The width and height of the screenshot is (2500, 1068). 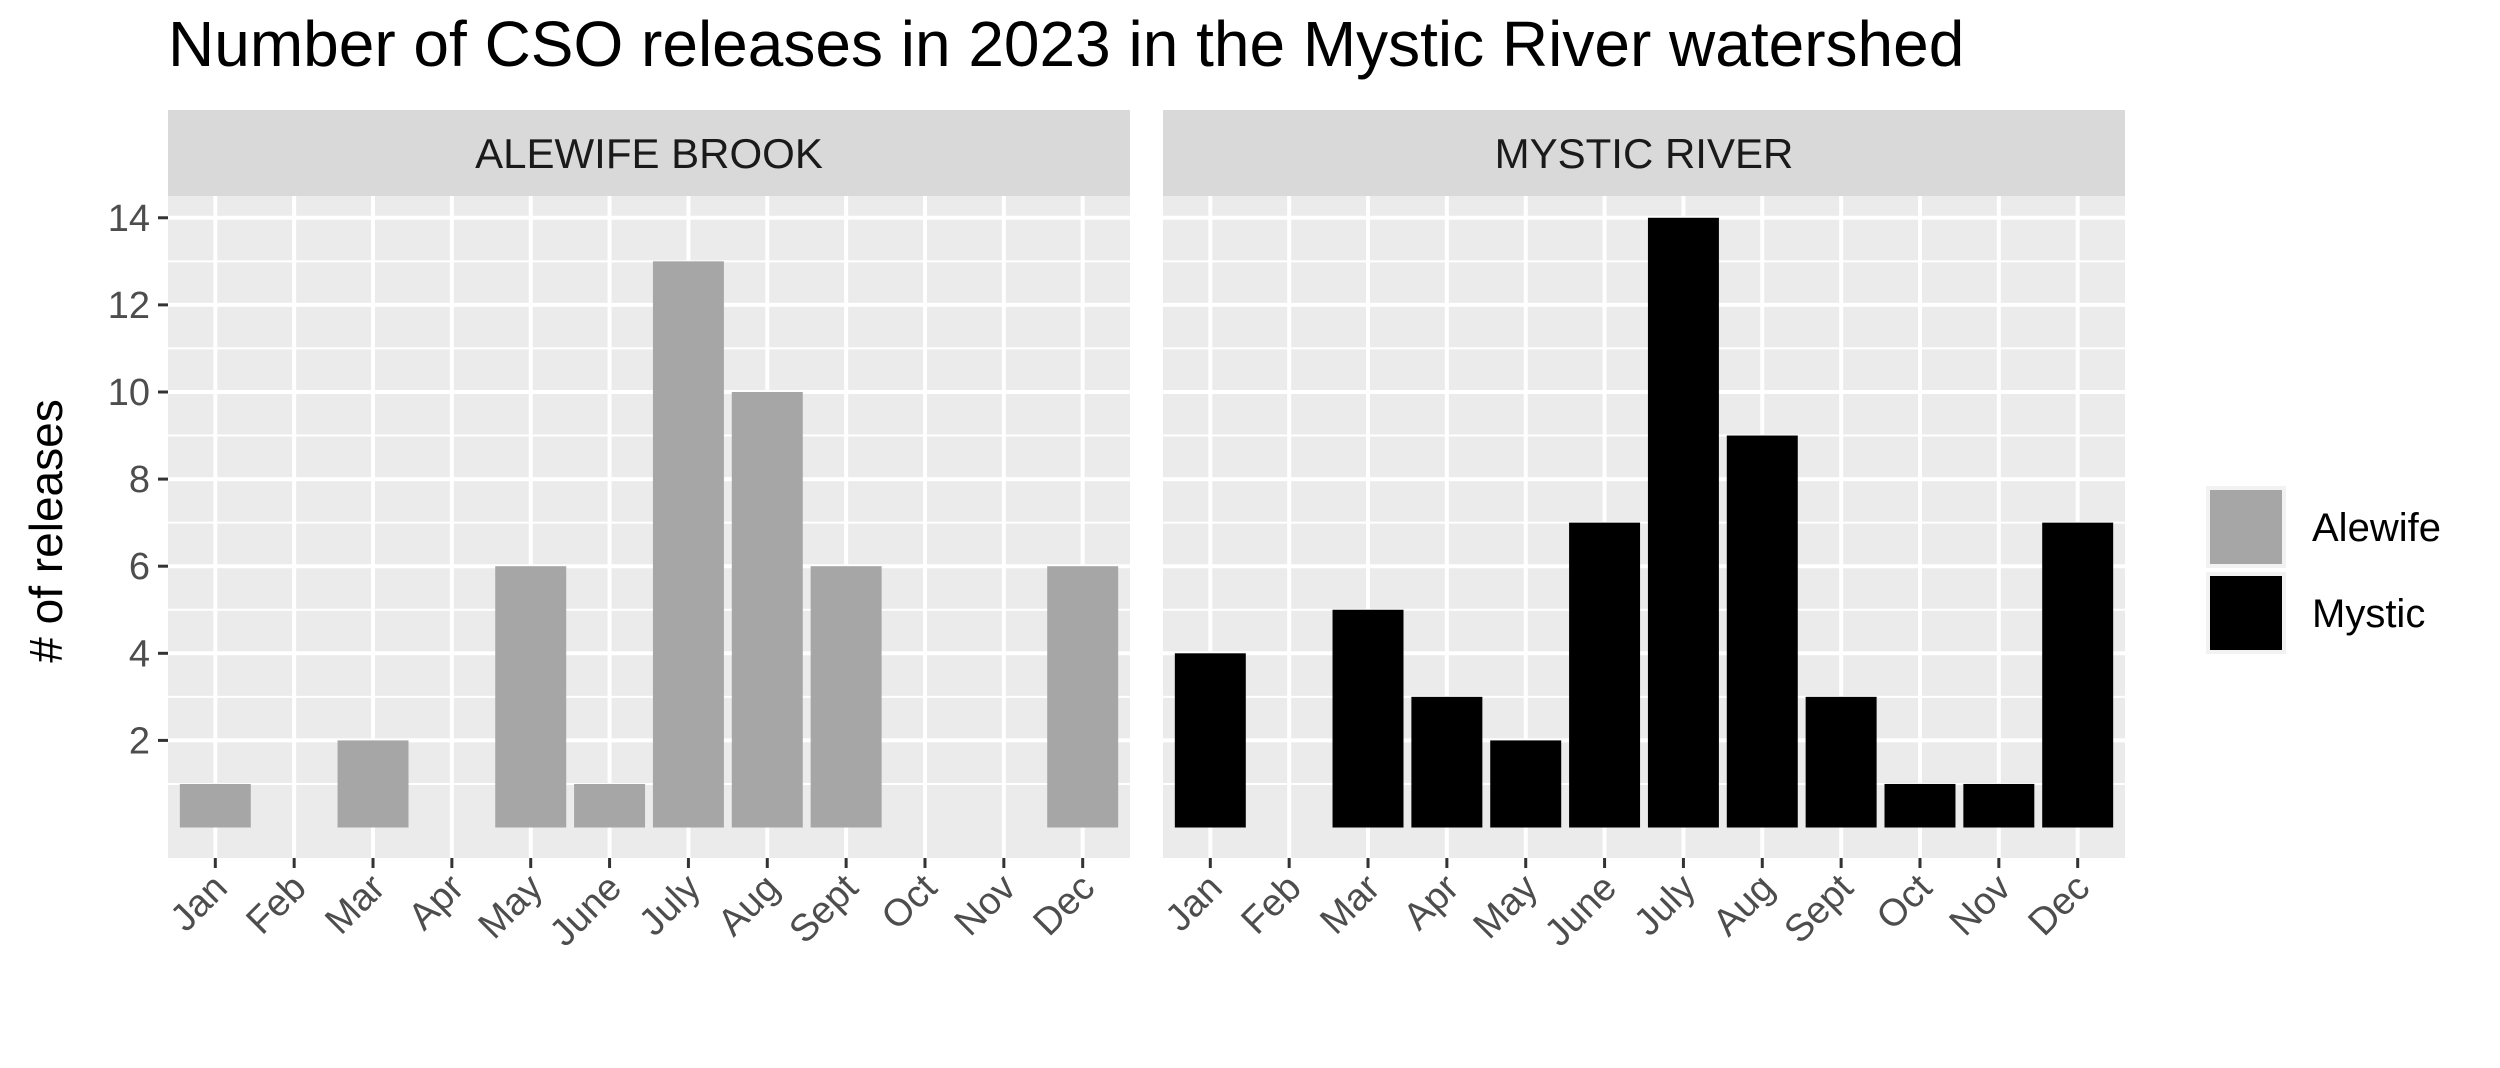 I want to click on bar-mystic-dec, so click(x=2078, y=675).